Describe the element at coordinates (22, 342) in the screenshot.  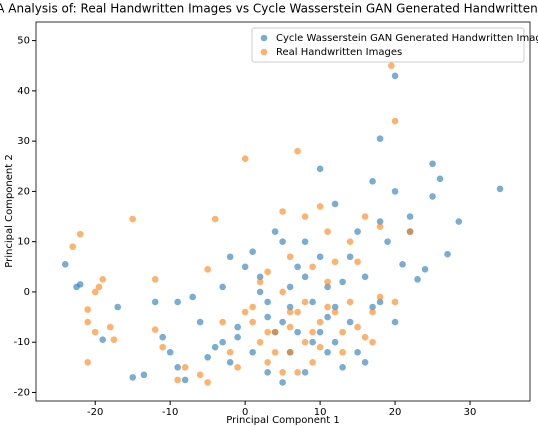
I see `y-tick-label: -10` at that location.